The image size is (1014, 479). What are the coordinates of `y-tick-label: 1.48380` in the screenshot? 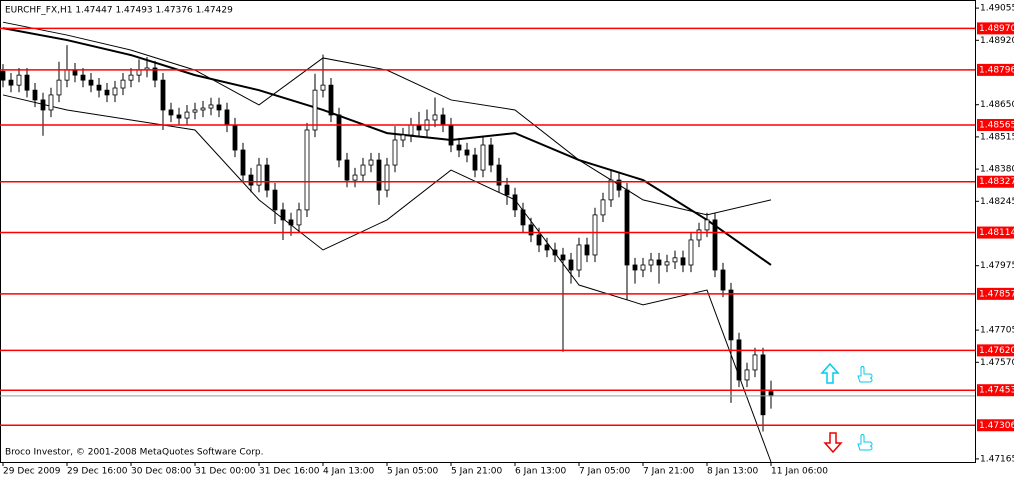 It's located at (997, 170).